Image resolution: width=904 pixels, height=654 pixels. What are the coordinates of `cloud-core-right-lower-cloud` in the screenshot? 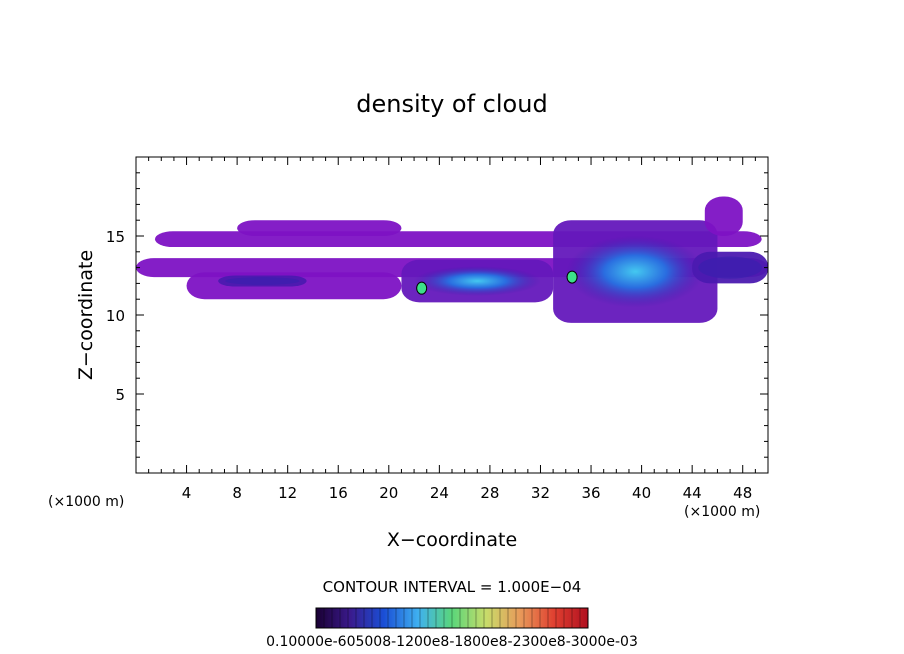 It's located at (730, 267).